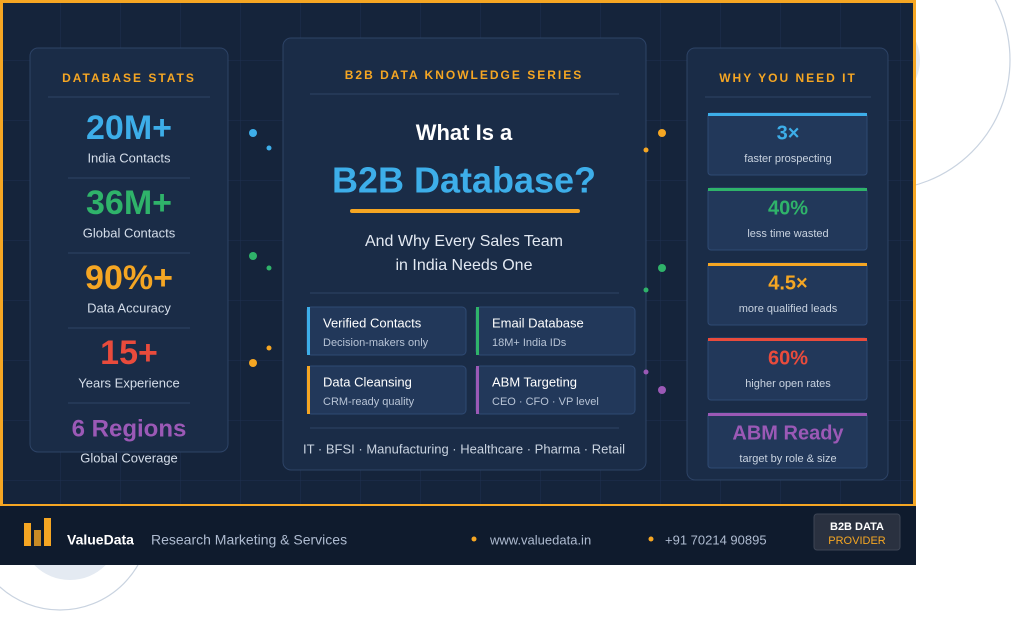 The image size is (1024, 633). Describe the element at coordinates (787, 234) in the screenshot. I see `reason-label: less time wasted` at that location.